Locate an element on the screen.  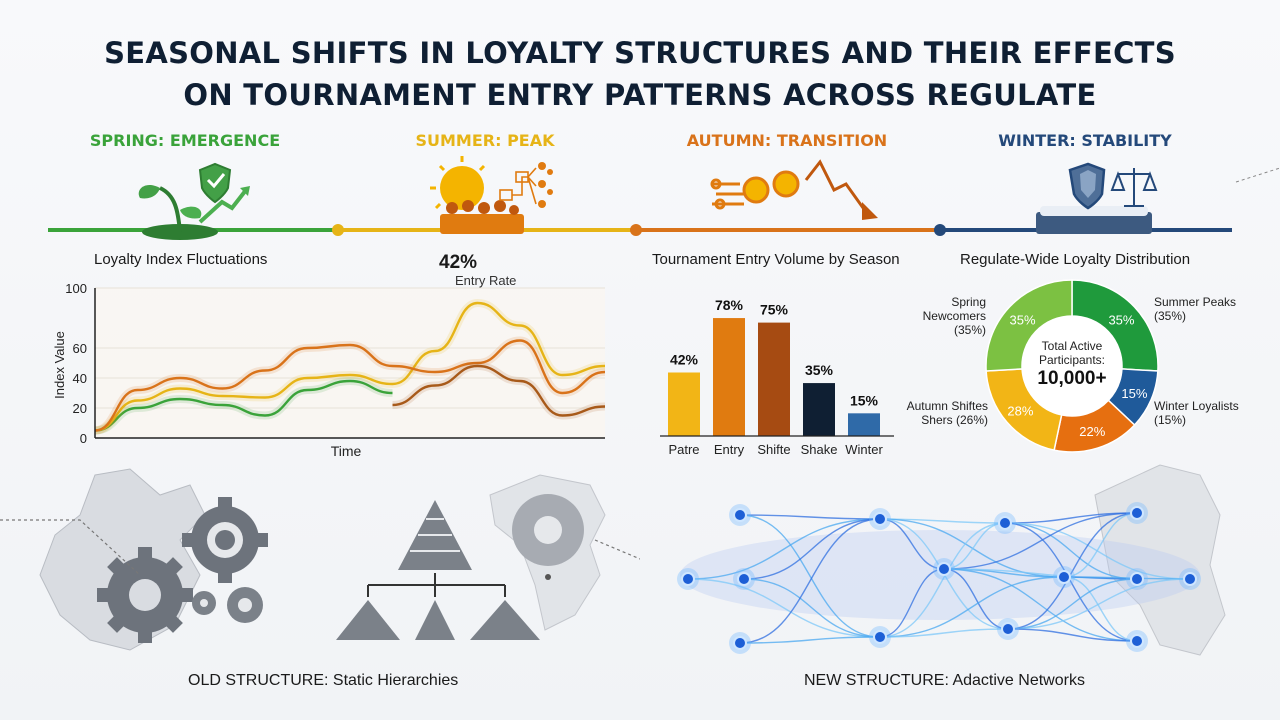
season-timeline is located at coordinates (664, 198).